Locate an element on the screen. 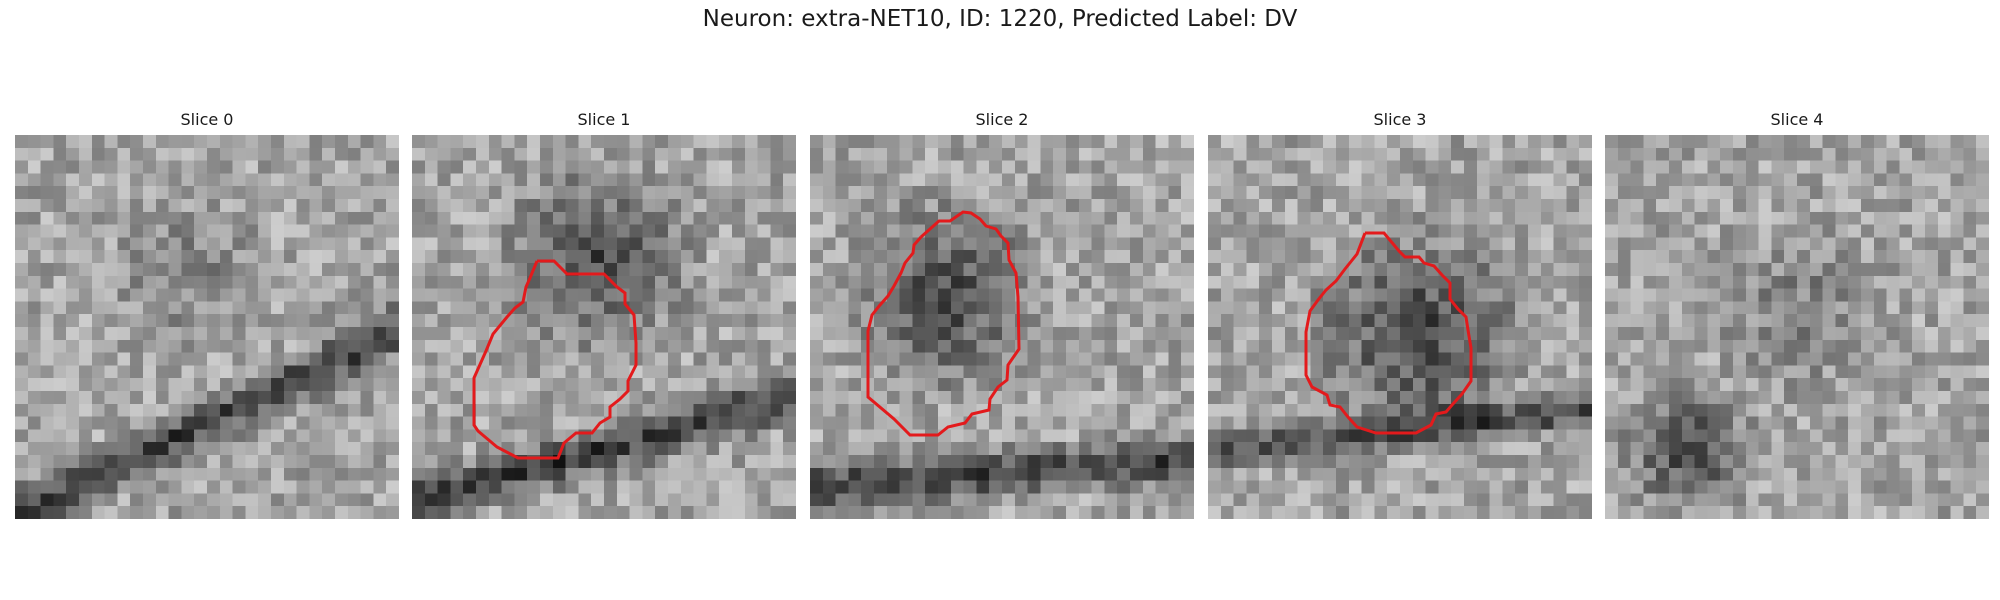  slice-panel-2: Slice 2 is located at coordinates (1002, 314).